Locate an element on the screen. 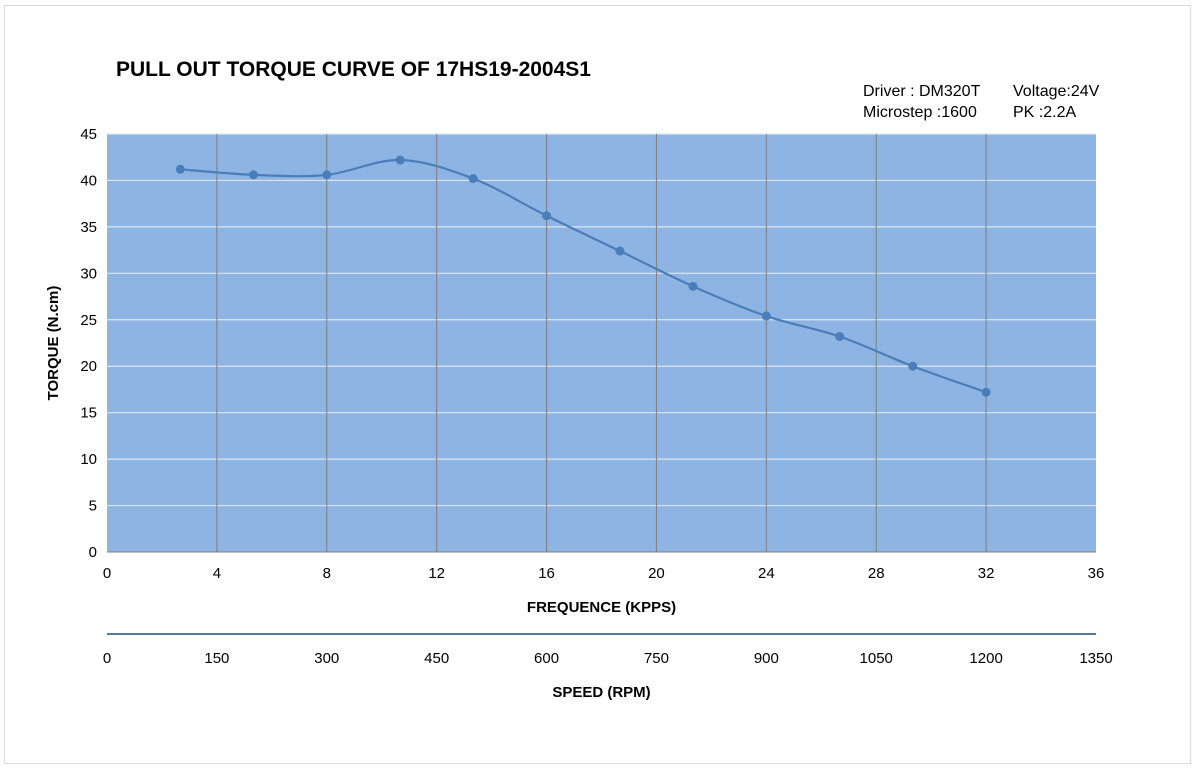 This screenshot has height=769, width=1195. y-tick-label: 10 is located at coordinates (88, 459).